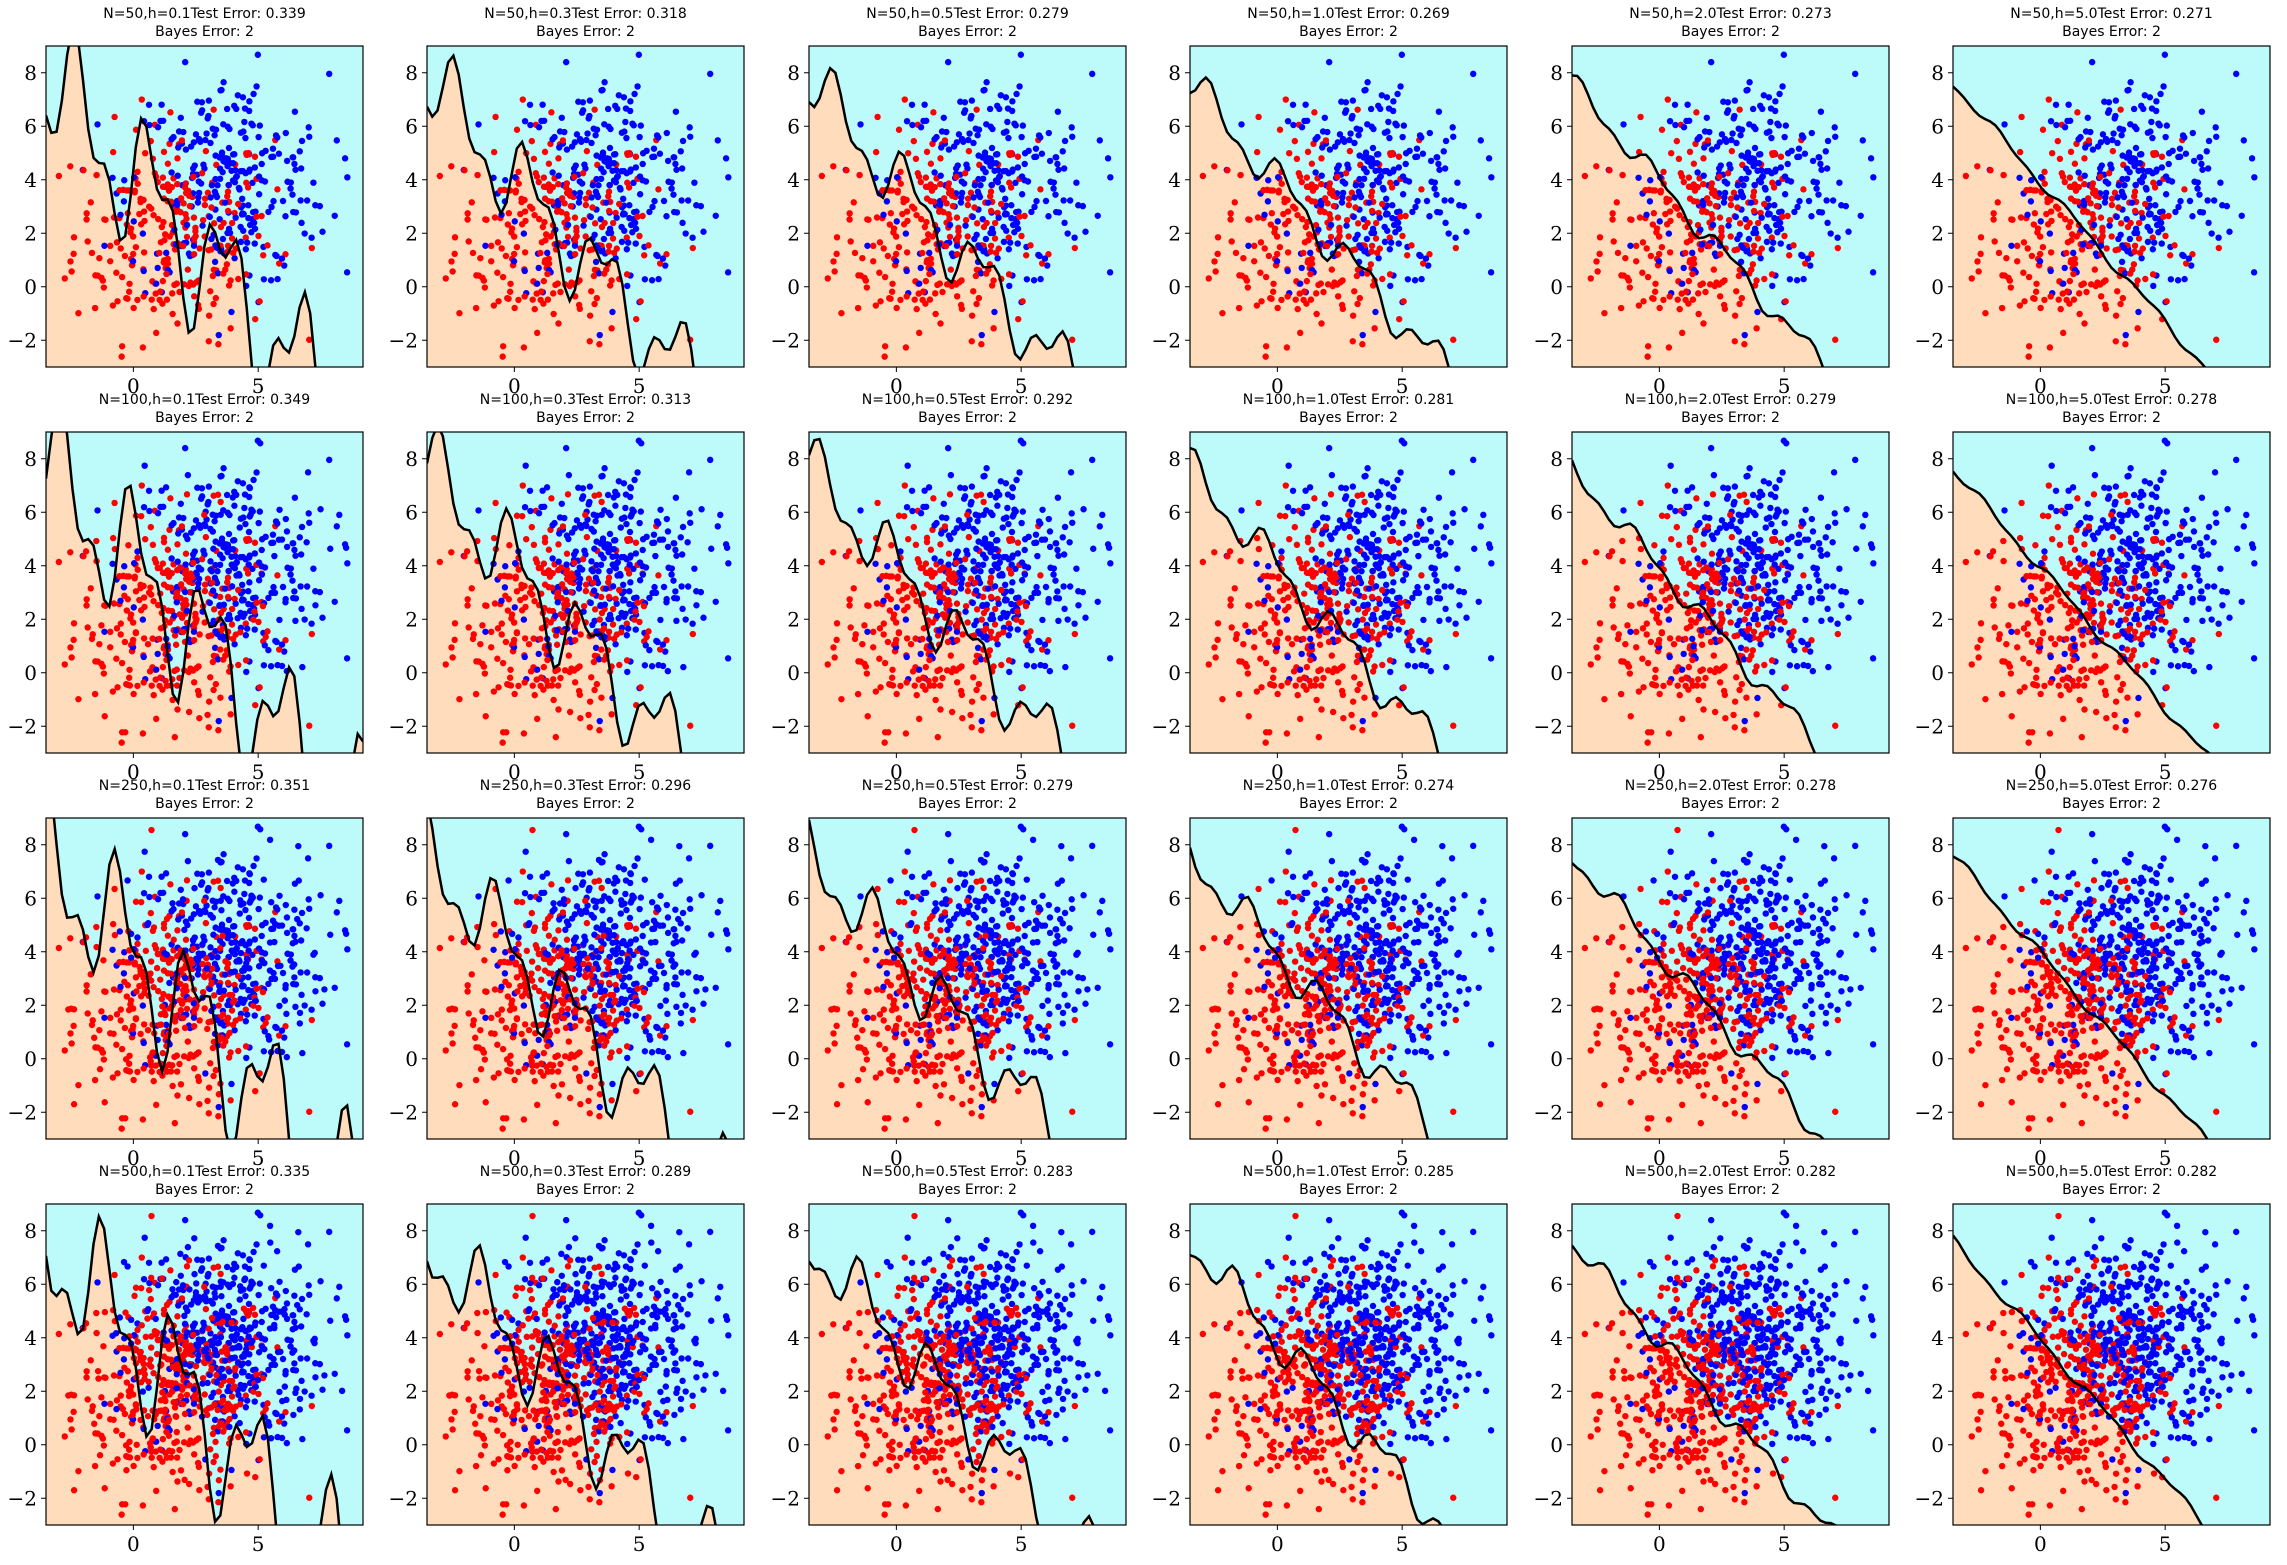 The image size is (2287, 1565). I want to click on y-tick-label: −2, so click(1166, 340).